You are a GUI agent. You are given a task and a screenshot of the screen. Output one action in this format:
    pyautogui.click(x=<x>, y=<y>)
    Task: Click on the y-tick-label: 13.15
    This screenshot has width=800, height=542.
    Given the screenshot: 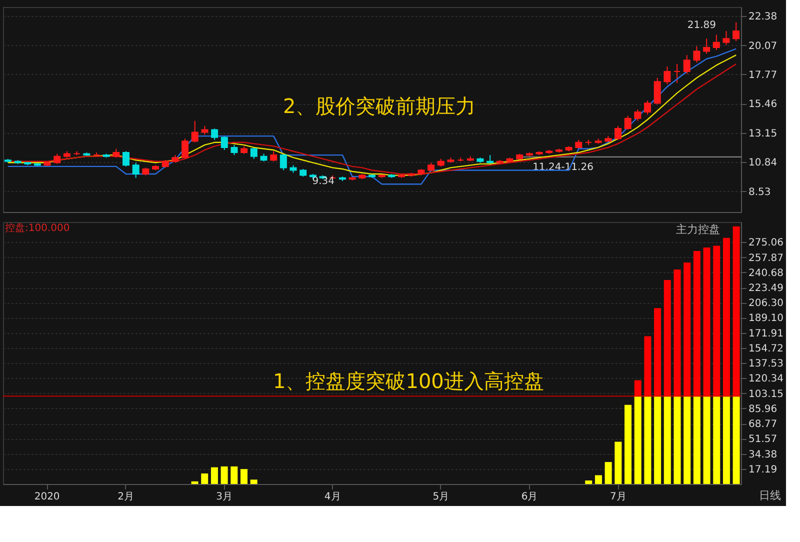 What is the action you would take?
    pyautogui.click(x=763, y=134)
    